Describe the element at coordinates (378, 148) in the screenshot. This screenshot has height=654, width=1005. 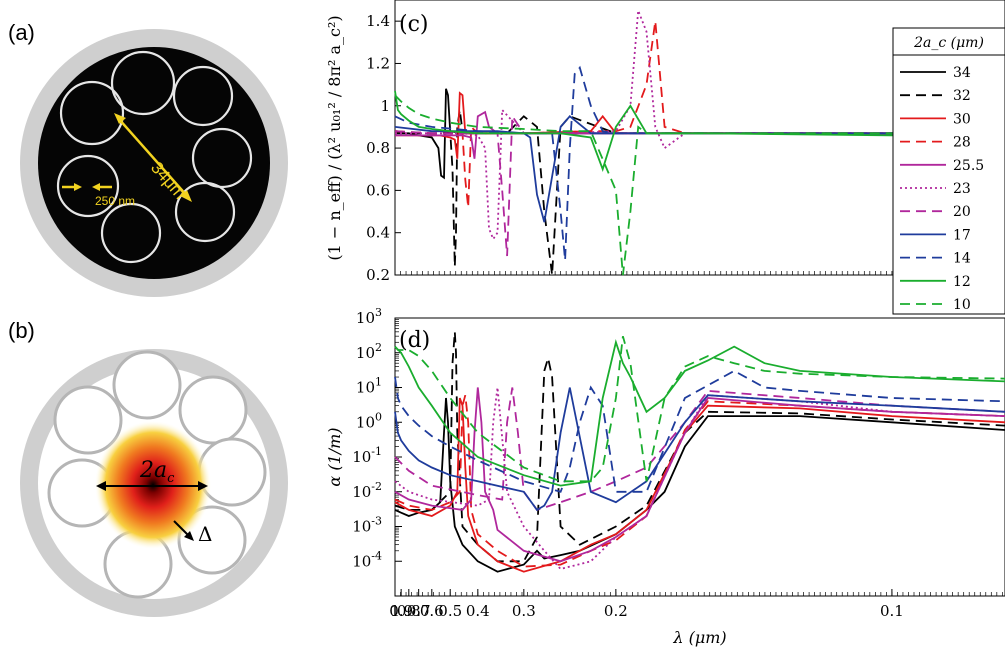
I see `chart-c-ytick-label: 0.8` at that location.